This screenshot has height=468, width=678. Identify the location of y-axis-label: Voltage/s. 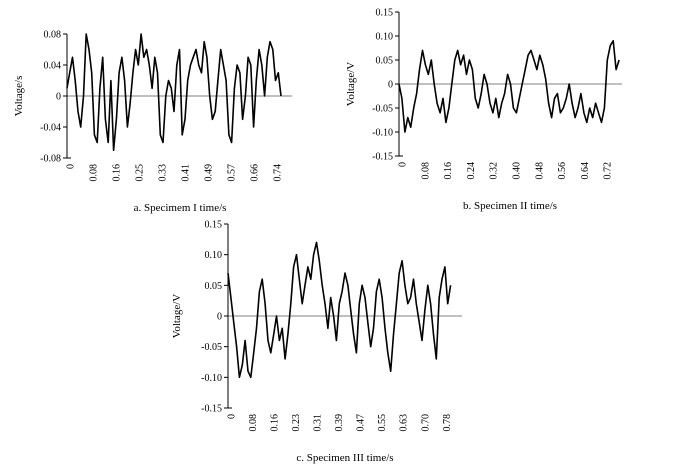
(19, 96).